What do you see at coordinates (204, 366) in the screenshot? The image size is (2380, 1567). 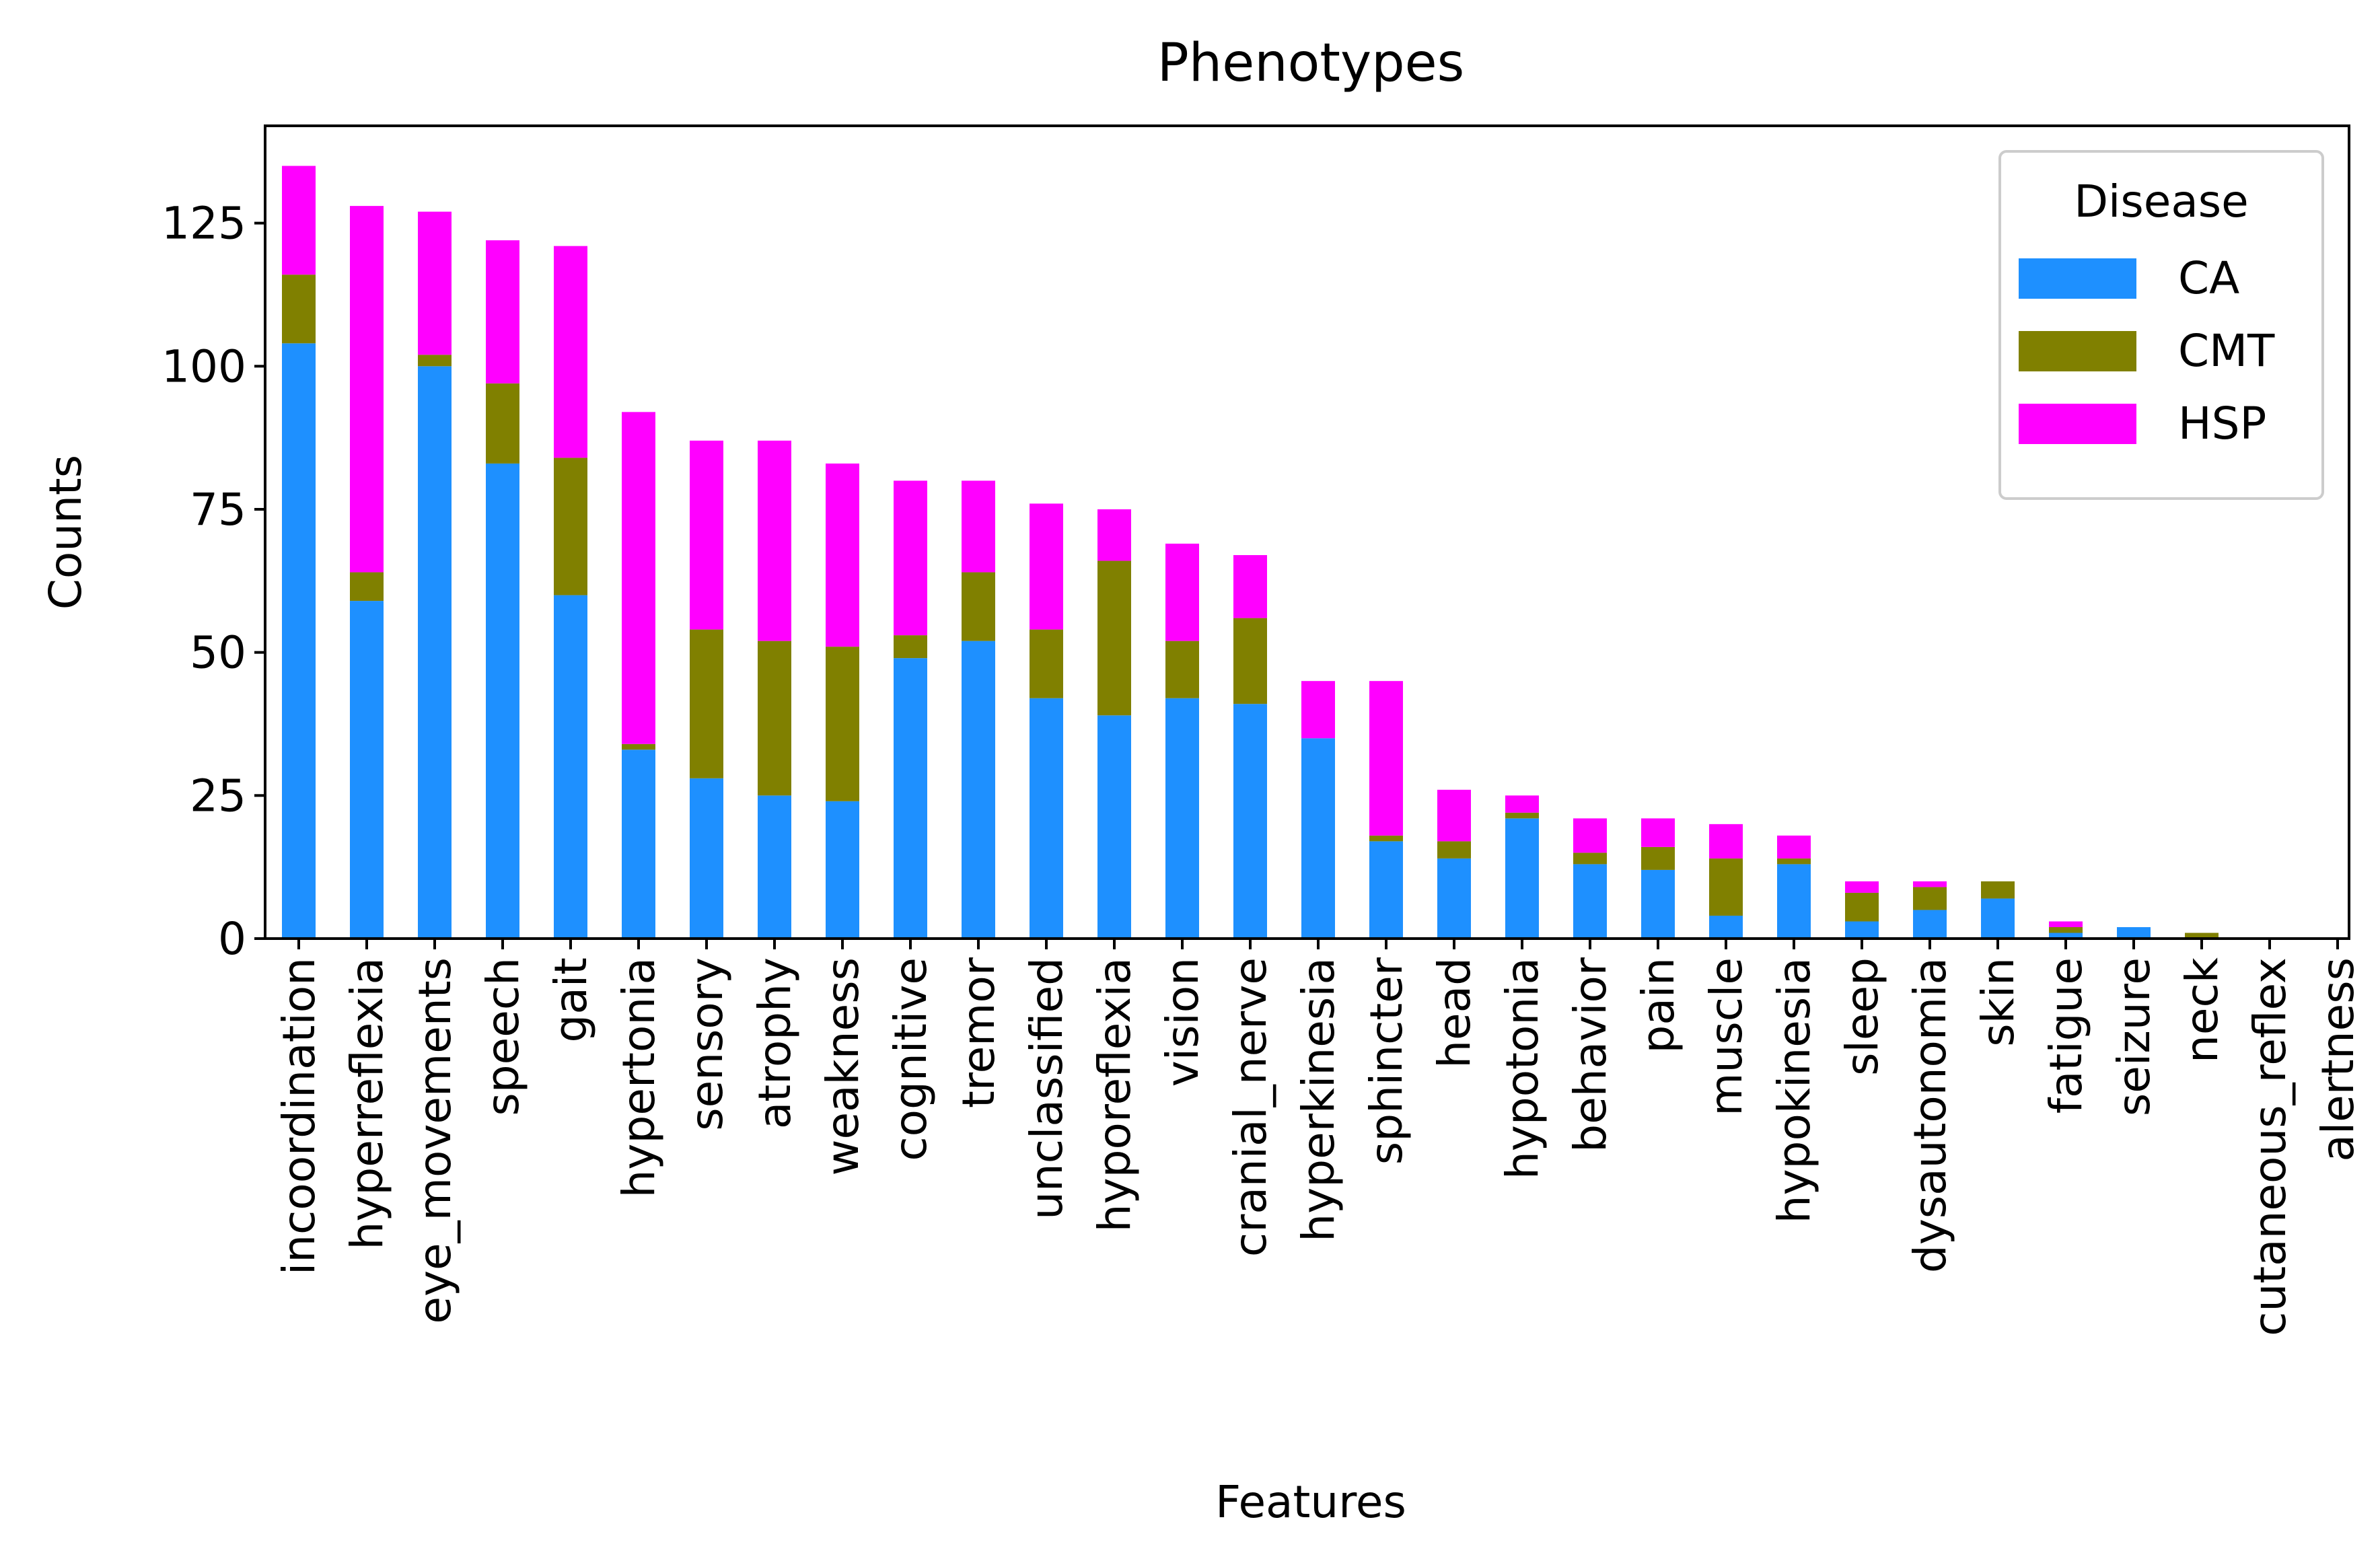 I see `y-tick-label: 100` at bounding box center [204, 366].